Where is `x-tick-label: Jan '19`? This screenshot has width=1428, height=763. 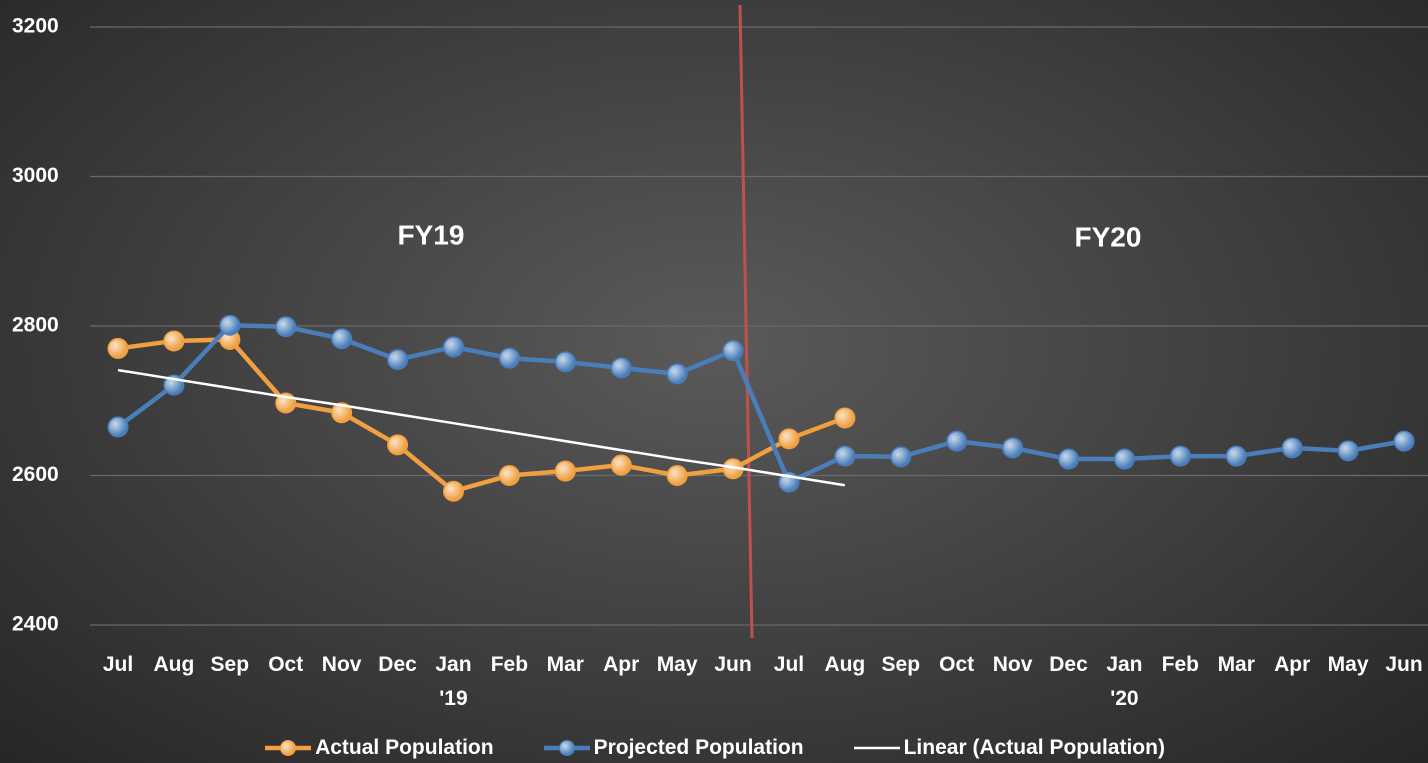
x-tick-label: Jan '19 is located at coordinates (453, 681).